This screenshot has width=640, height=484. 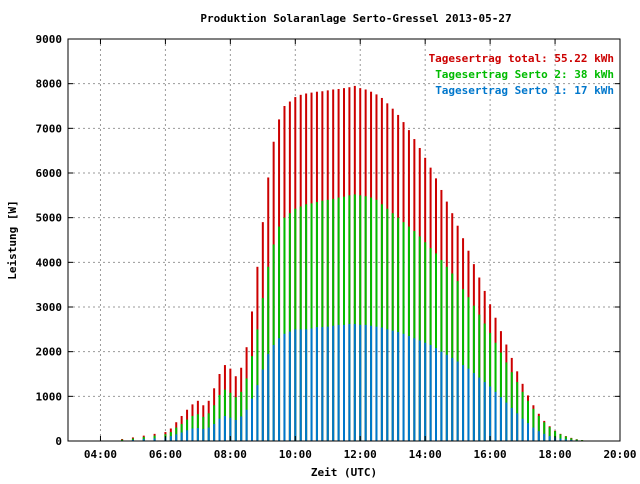 What do you see at coordinates (295, 454) in the screenshot?
I see `x-tick-label: 10:00` at bounding box center [295, 454].